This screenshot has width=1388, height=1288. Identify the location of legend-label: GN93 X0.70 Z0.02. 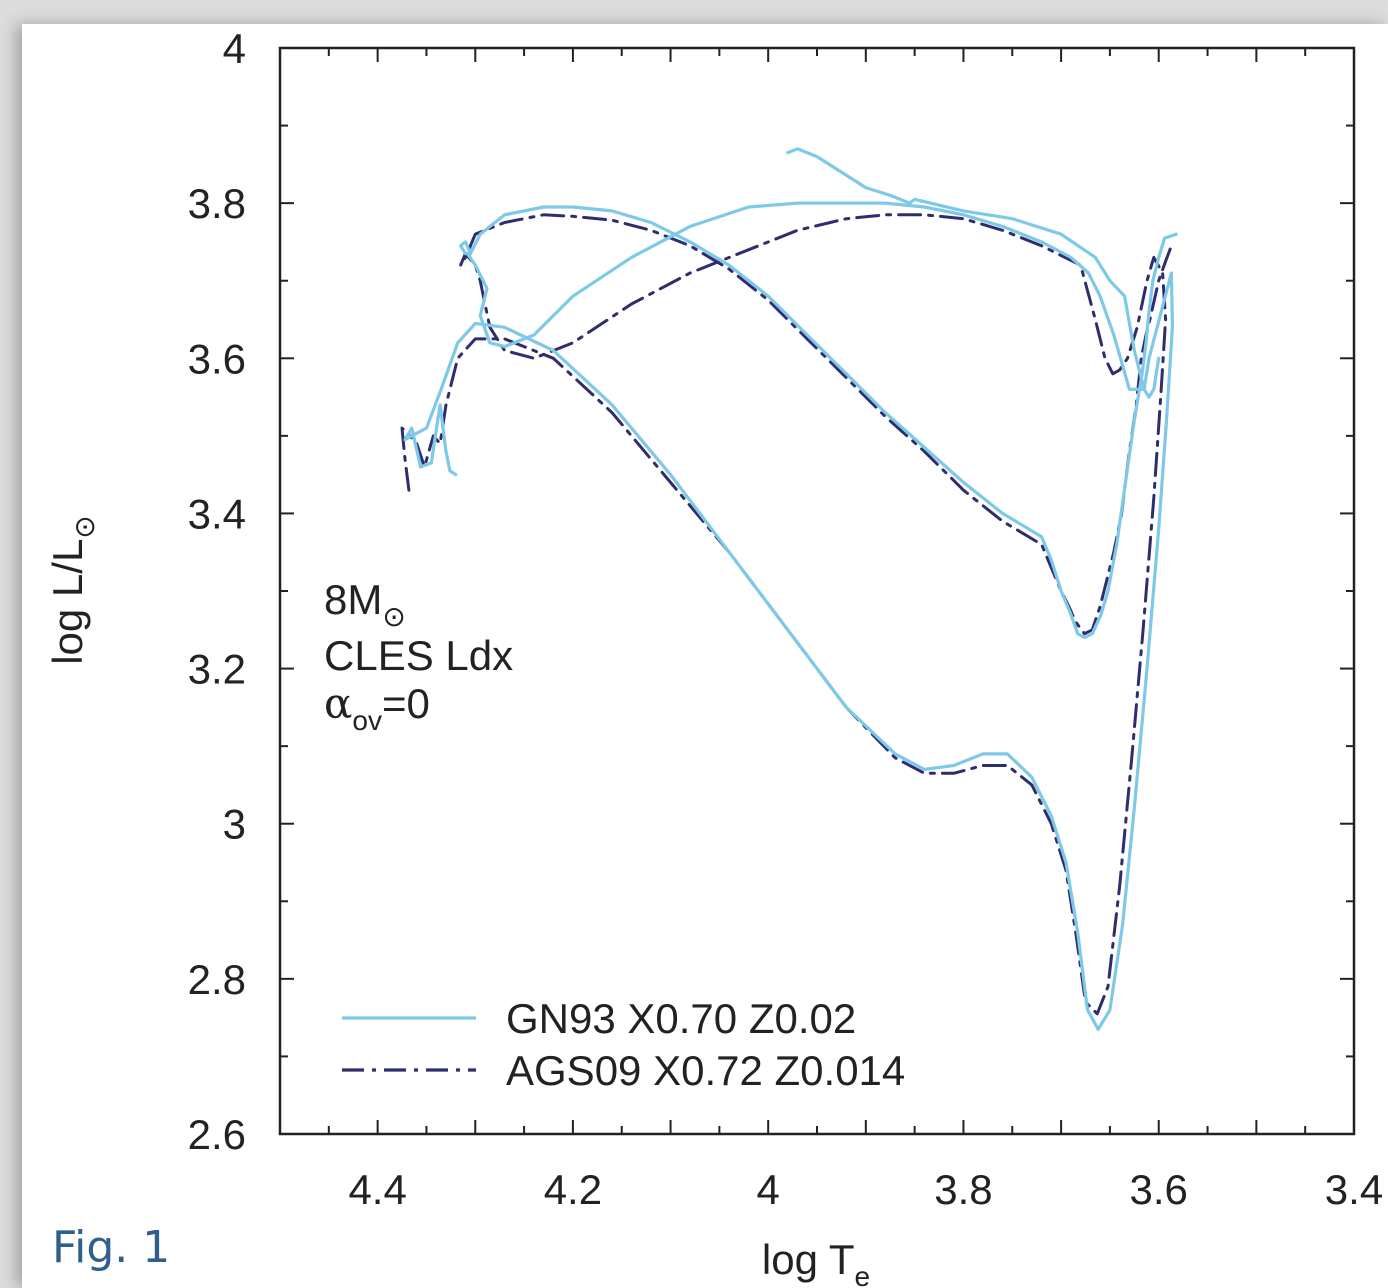
(681, 1018).